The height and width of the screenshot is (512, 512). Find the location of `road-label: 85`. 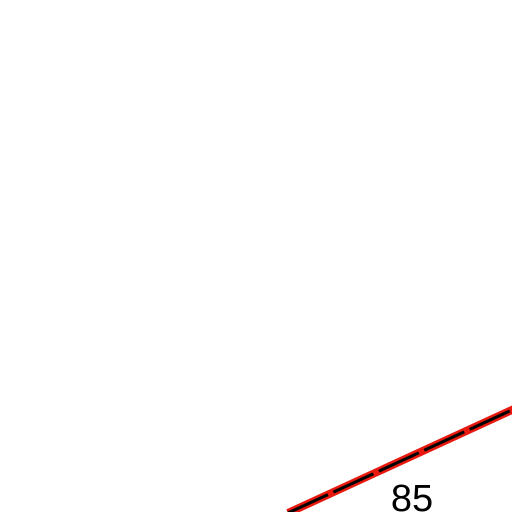

road-label: 85 is located at coordinates (412, 495).